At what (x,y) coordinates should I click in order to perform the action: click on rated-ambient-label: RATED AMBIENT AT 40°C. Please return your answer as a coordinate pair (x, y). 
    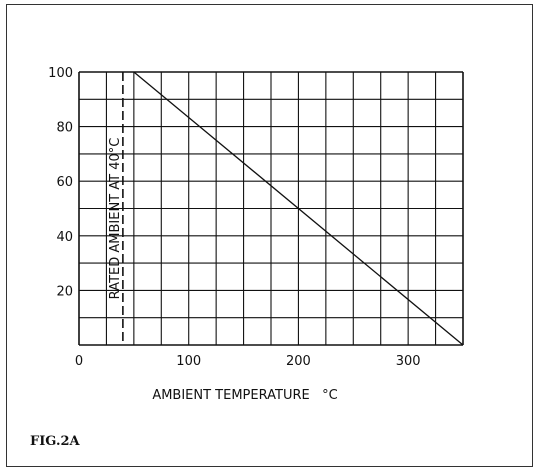
    Looking at the image, I should click on (115, 219).